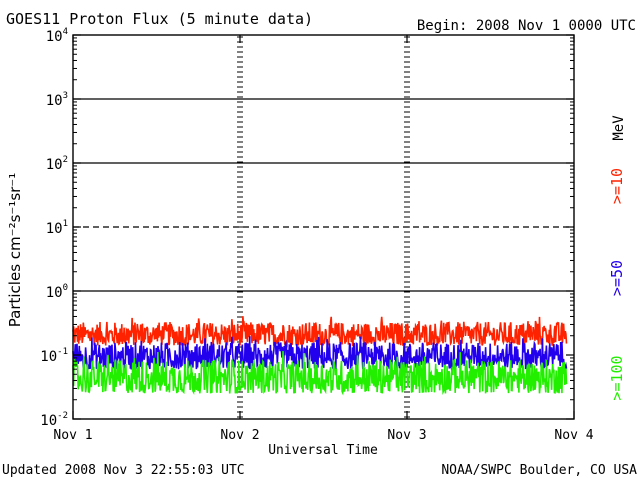  Describe the element at coordinates (57, 36) in the screenshot. I see `y-tick-label: 10⁴` at that location.